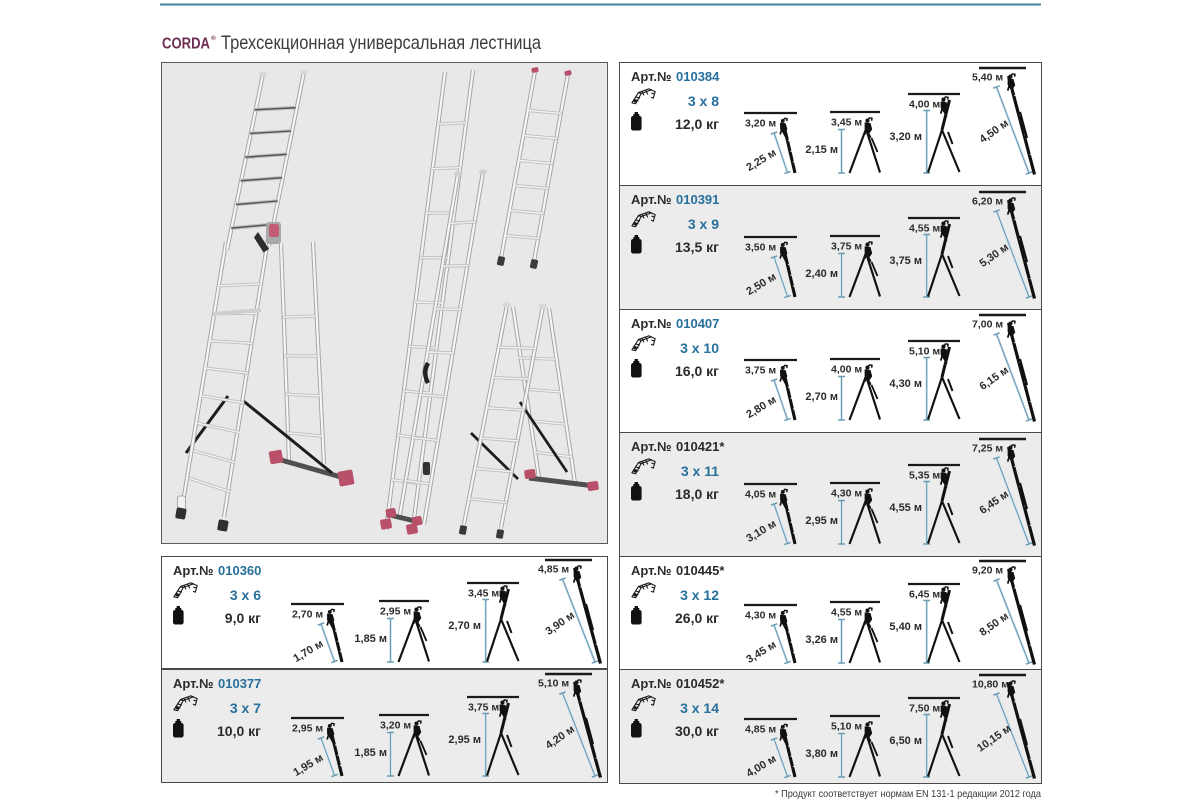  Describe the element at coordinates (700, 570) in the screenshot. I see `svg-text: 010445*` at that location.